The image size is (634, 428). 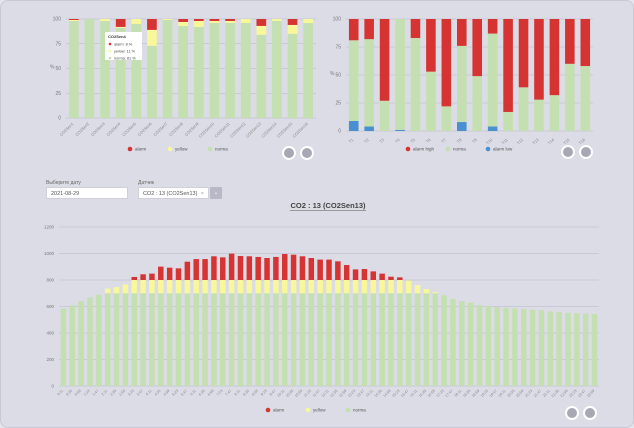 I want to click on date-input: 2021-08-29, so click(x=87, y=193).